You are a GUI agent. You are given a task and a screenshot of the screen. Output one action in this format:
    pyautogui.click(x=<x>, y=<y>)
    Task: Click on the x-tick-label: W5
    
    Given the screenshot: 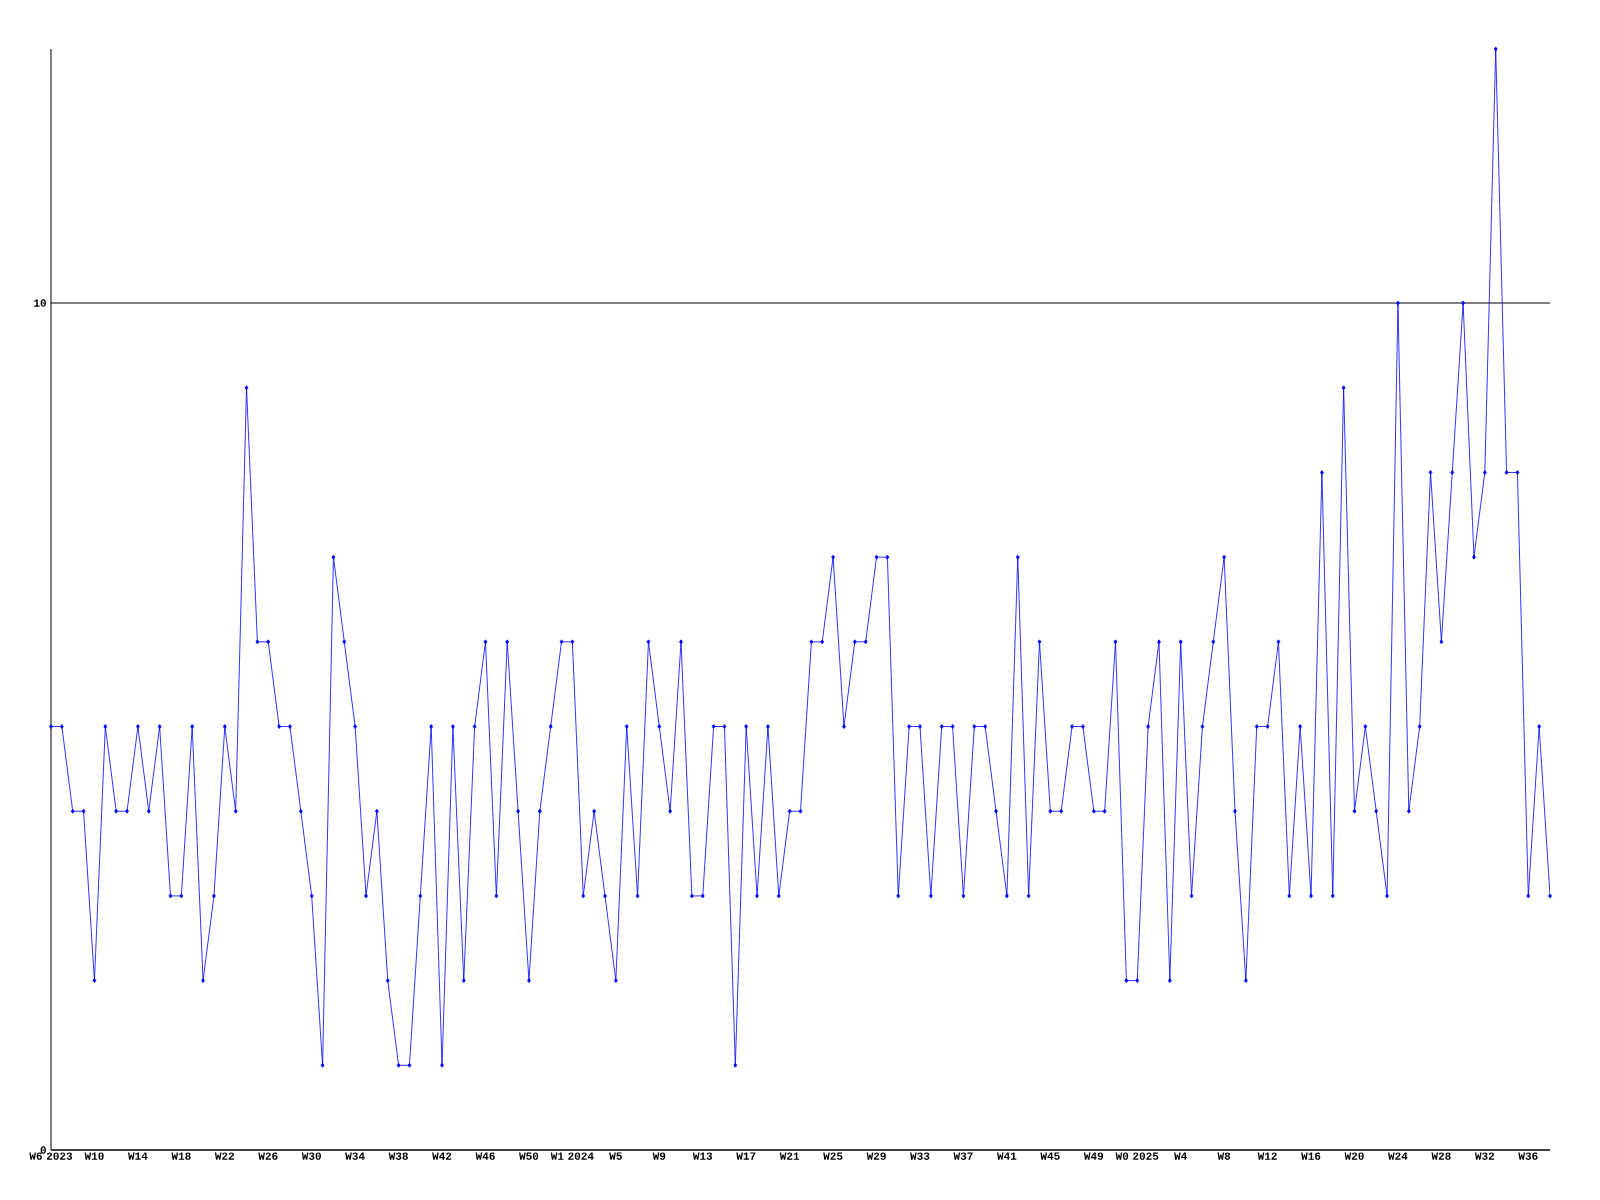 What is the action you would take?
    pyautogui.click(x=615, y=1156)
    